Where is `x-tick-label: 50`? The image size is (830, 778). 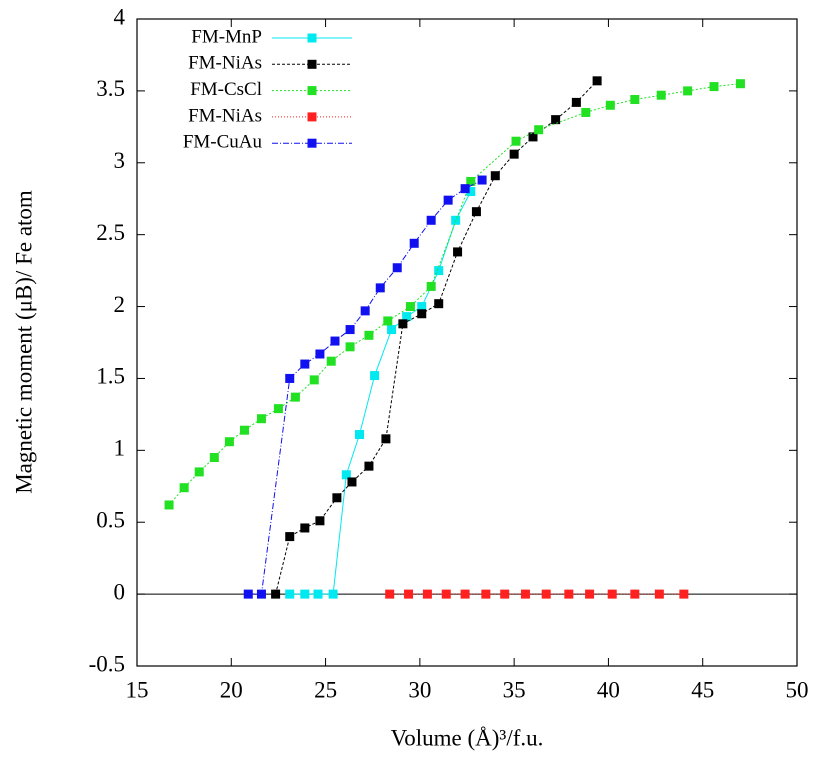
x-tick-label: 50 is located at coordinates (797, 689).